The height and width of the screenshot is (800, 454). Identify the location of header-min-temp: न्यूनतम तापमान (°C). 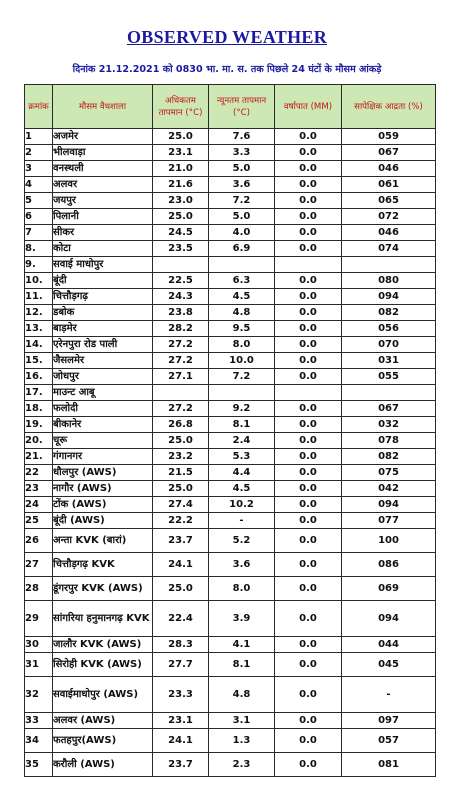
(241, 106).